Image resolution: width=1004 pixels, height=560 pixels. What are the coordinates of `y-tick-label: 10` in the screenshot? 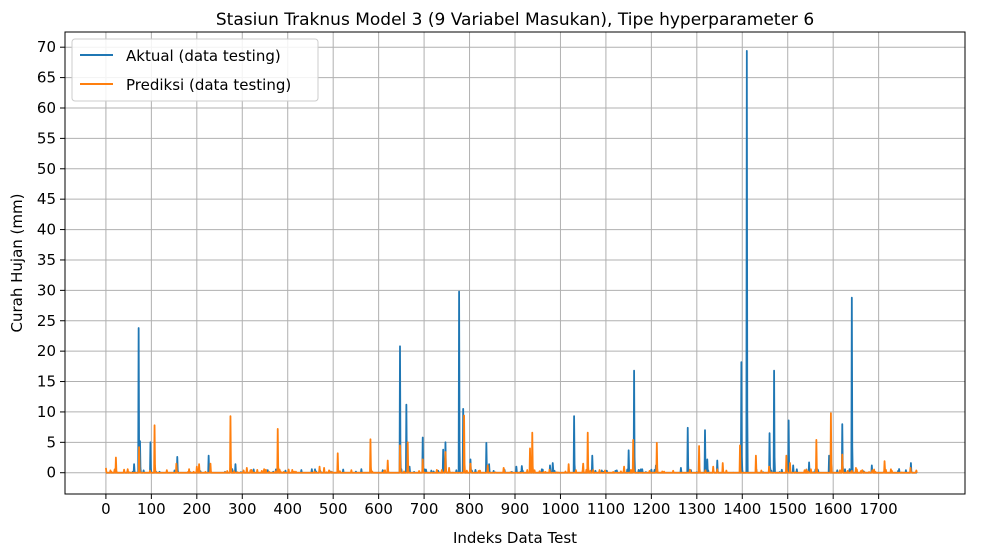 It's located at (46, 412).